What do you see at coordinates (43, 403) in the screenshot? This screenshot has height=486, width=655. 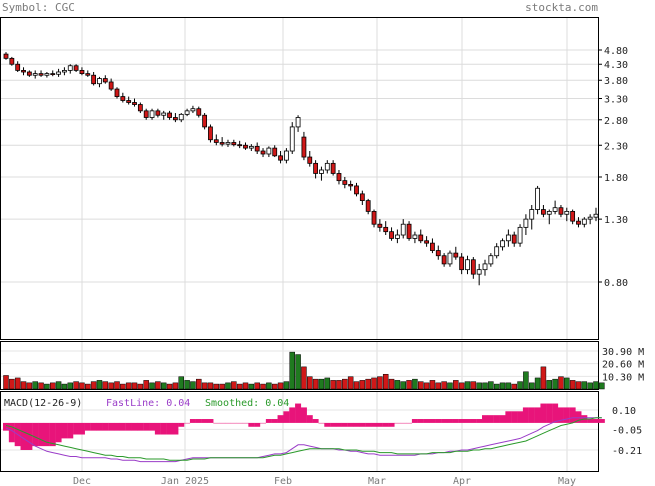 I see `macd-title: MACD(12-26-9)` at bounding box center [43, 403].